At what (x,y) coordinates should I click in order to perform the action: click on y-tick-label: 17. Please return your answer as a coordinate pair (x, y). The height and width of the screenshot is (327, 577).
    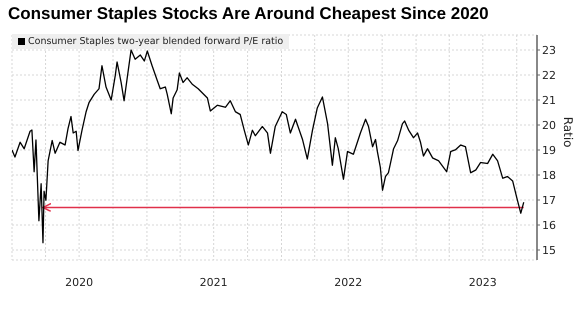
    Looking at the image, I should click on (549, 200).